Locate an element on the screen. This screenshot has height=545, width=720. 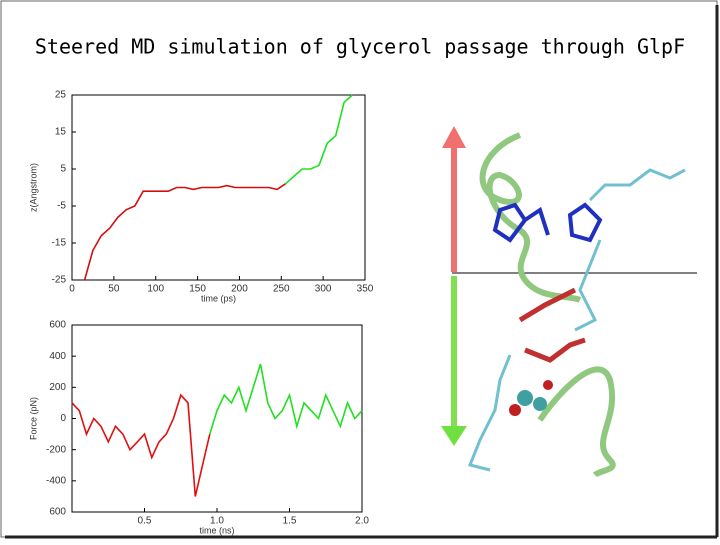
residue-blue is located at coordinates (547, 222).